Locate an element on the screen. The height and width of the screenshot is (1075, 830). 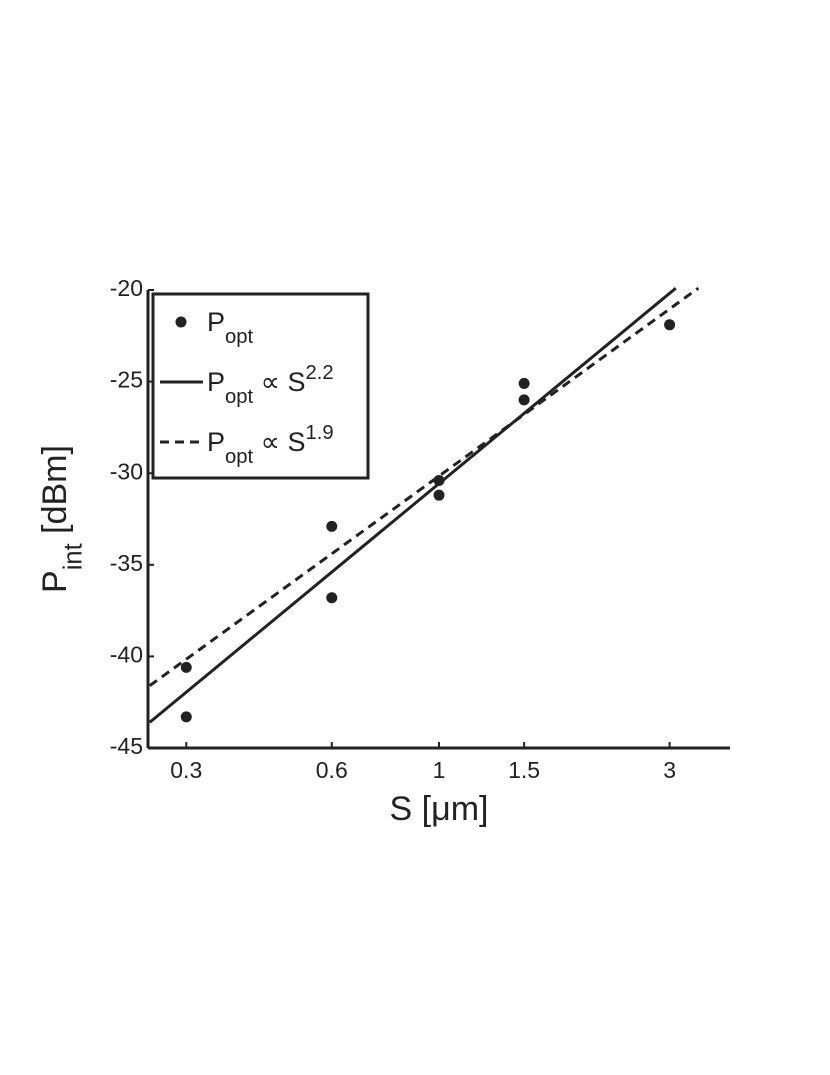
y-tick-label: -45 is located at coordinates (126, 746).